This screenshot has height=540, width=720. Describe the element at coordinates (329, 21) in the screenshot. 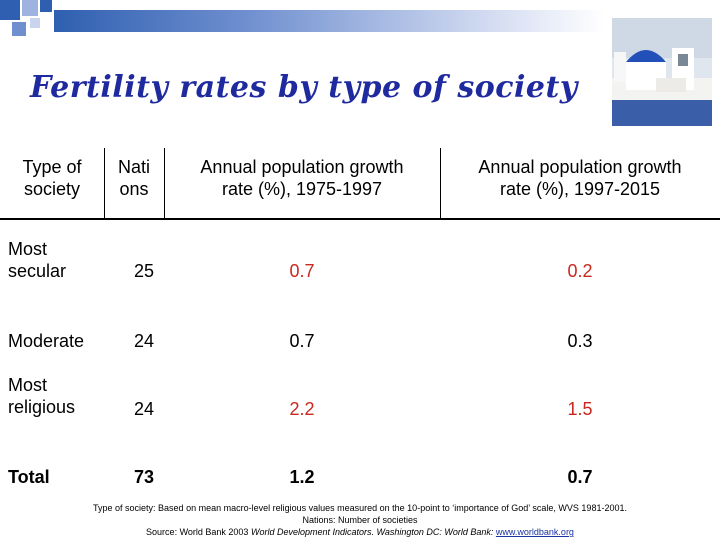

I see `header-band` at that location.